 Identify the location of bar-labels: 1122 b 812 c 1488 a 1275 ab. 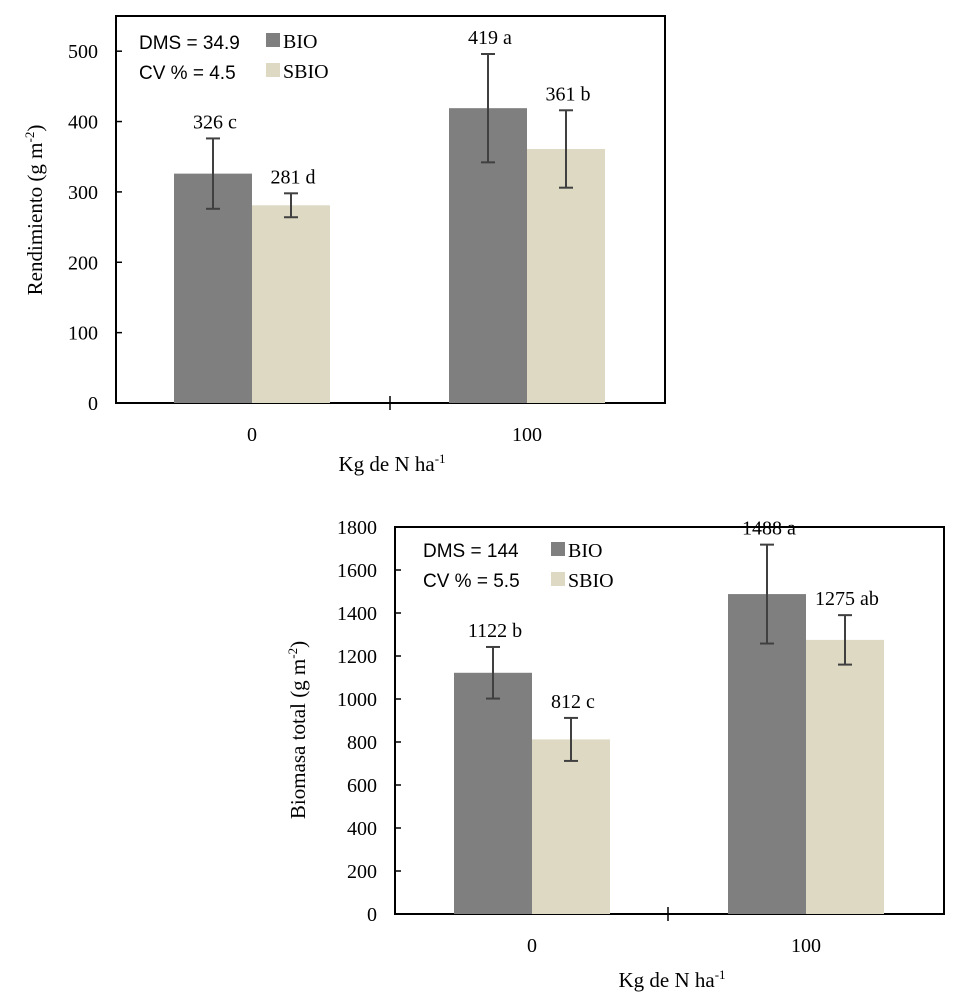
(673, 615).